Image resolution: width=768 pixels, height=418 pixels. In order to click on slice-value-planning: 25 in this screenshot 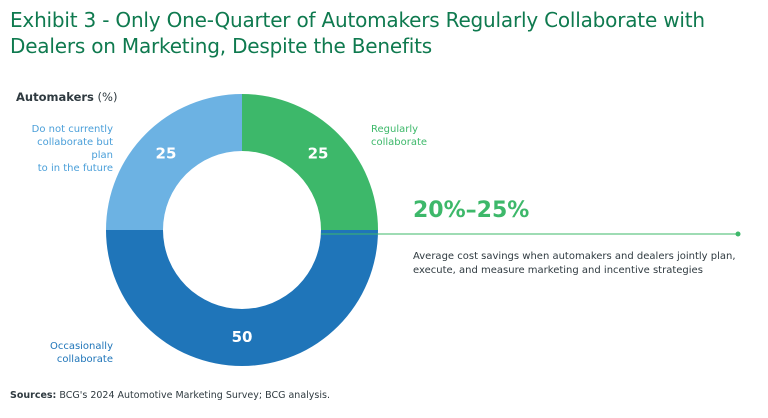, I will do `click(166, 153)`.